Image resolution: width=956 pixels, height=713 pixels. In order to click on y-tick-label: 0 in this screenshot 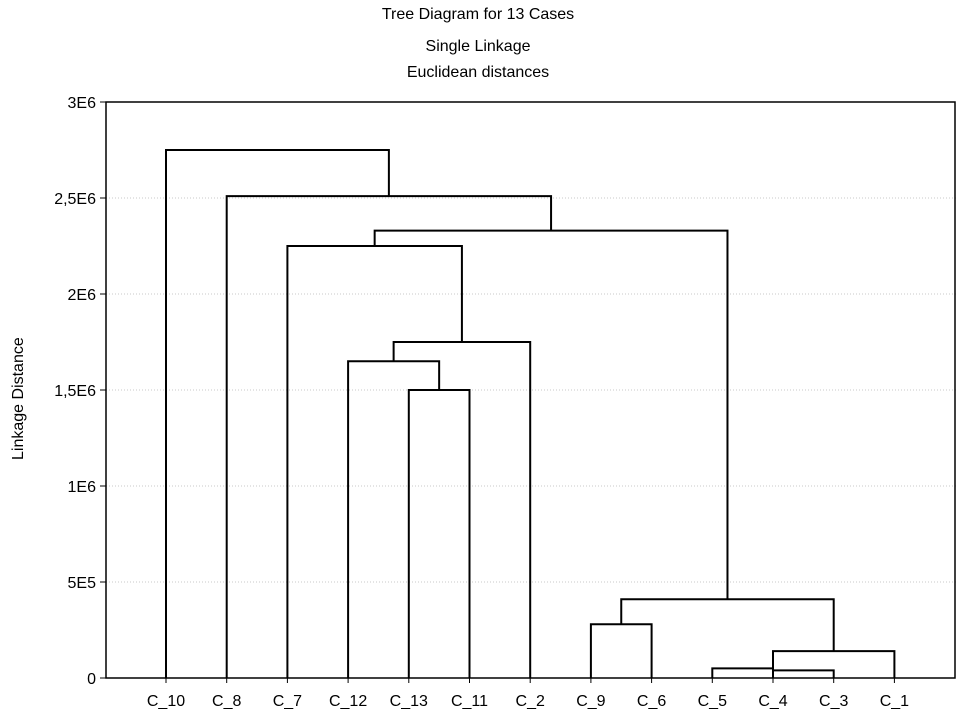, I will do `click(91, 679)`.